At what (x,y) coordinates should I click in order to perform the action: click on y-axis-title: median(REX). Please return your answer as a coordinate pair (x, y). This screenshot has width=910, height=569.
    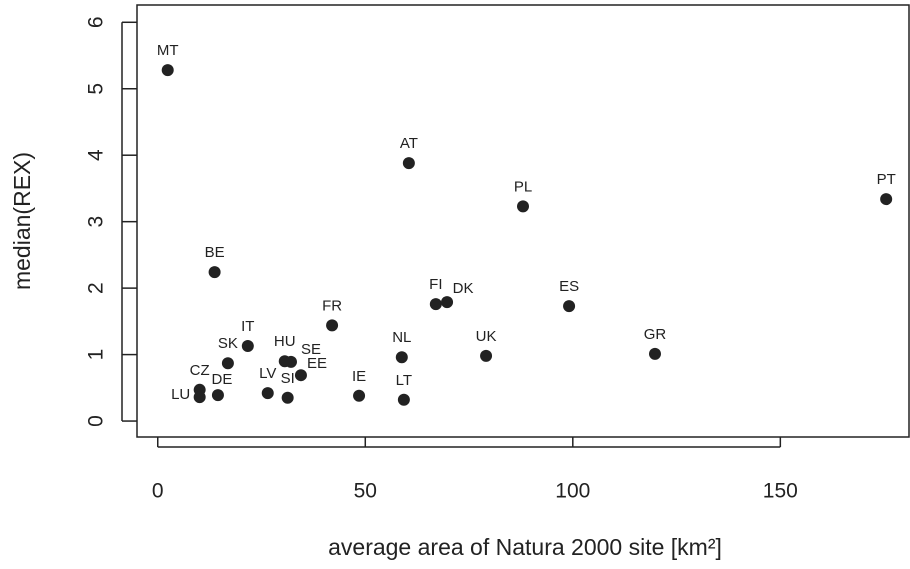
    Looking at the image, I should click on (22, 221).